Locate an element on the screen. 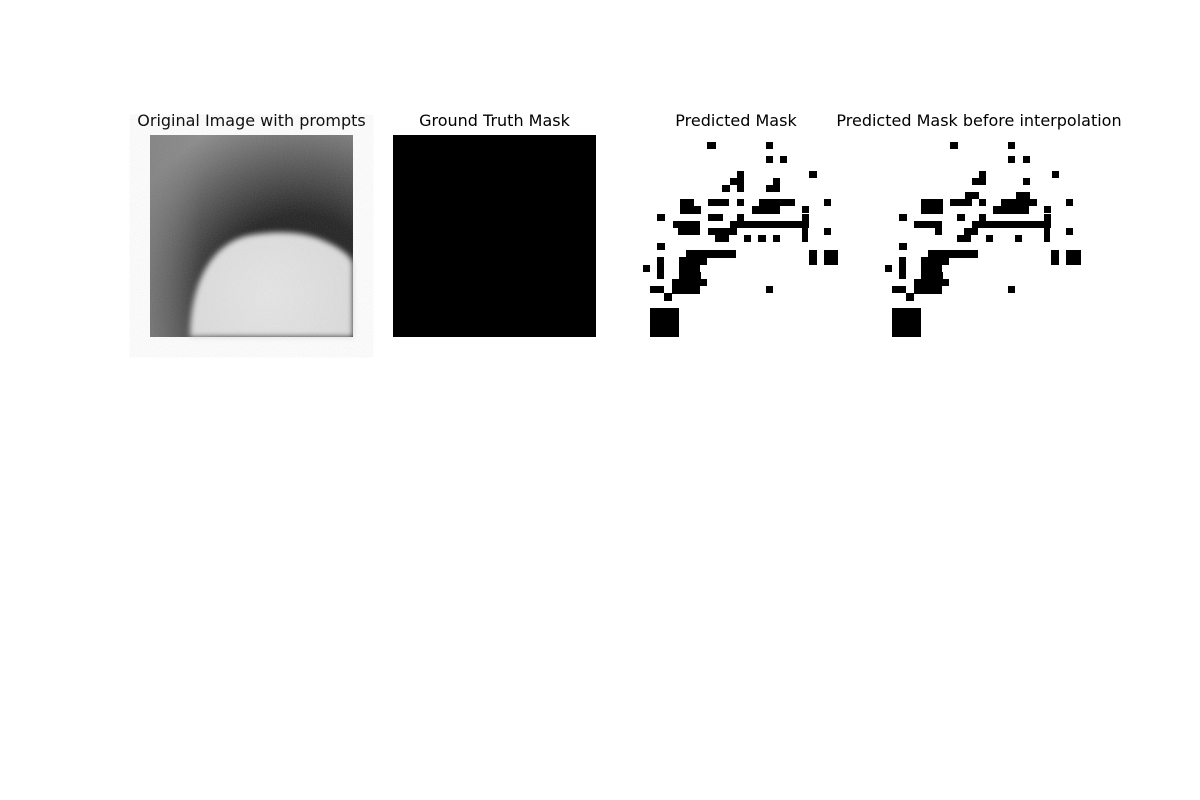  original-image-graphic is located at coordinates (251, 236).